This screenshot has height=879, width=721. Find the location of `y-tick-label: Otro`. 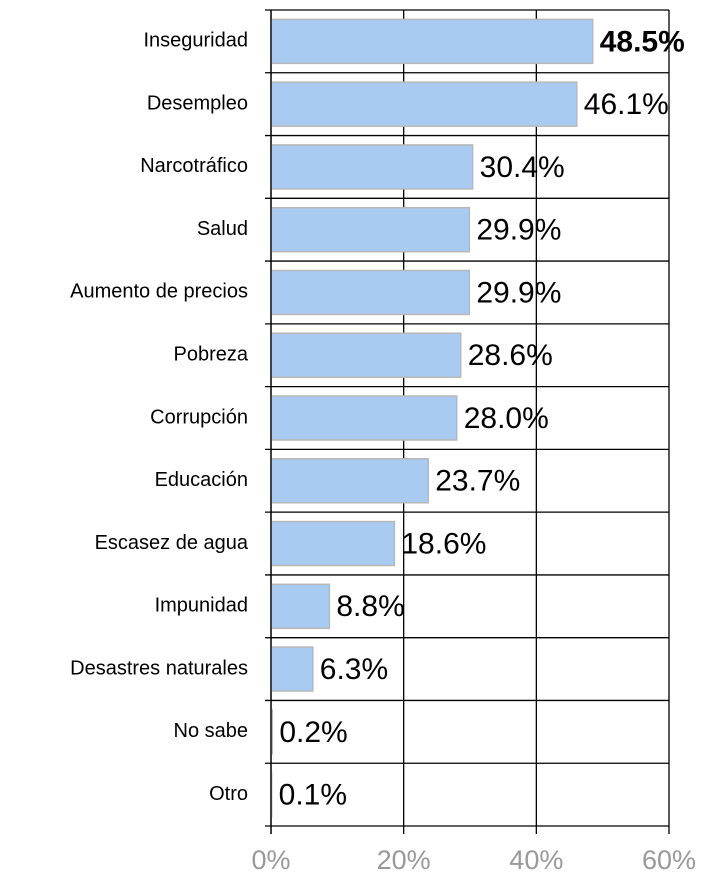

y-tick-label: Otro is located at coordinates (228, 794).